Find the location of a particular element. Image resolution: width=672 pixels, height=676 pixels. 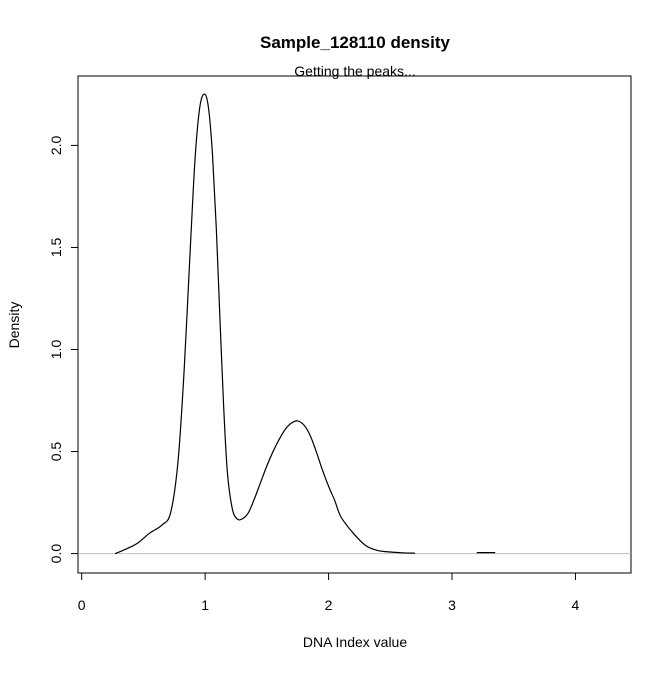

x-tick-label: 2 is located at coordinates (329, 605).